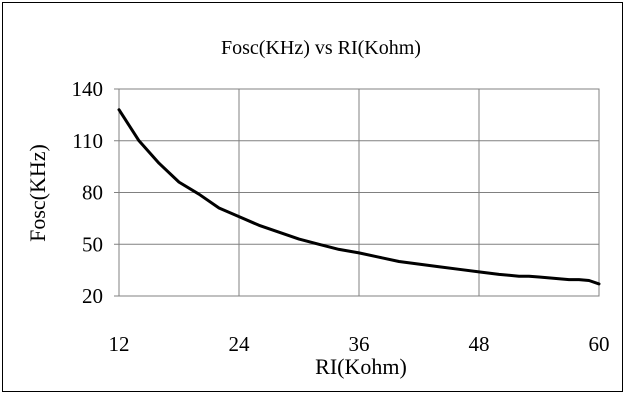 The width and height of the screenshot is (627, 398). Describe the element at coordinates (88, 89) in the screenshot. I see `y-tick-label: 140` at that location.